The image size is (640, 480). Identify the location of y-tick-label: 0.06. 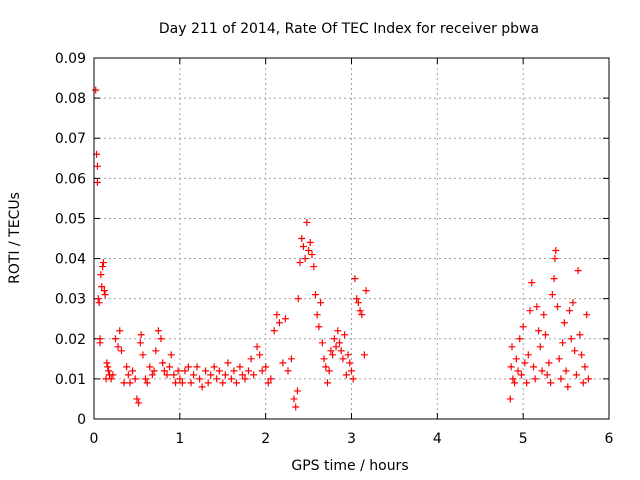
(70, 179).